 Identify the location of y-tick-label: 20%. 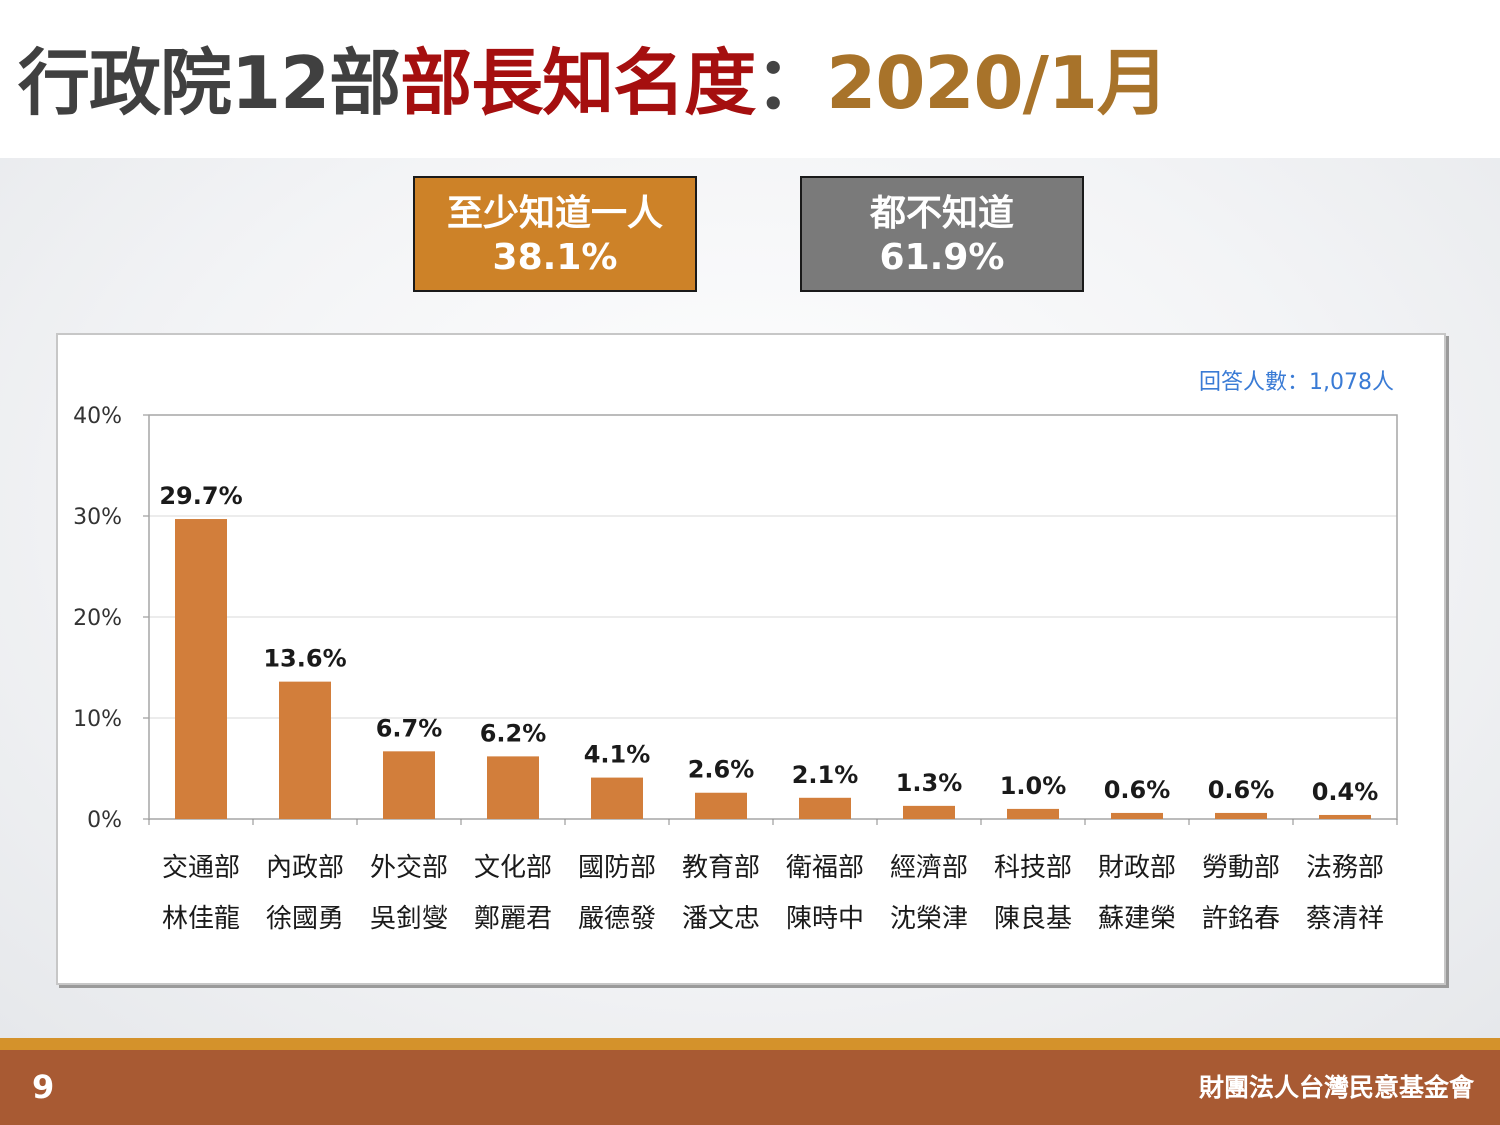
(97, 618).